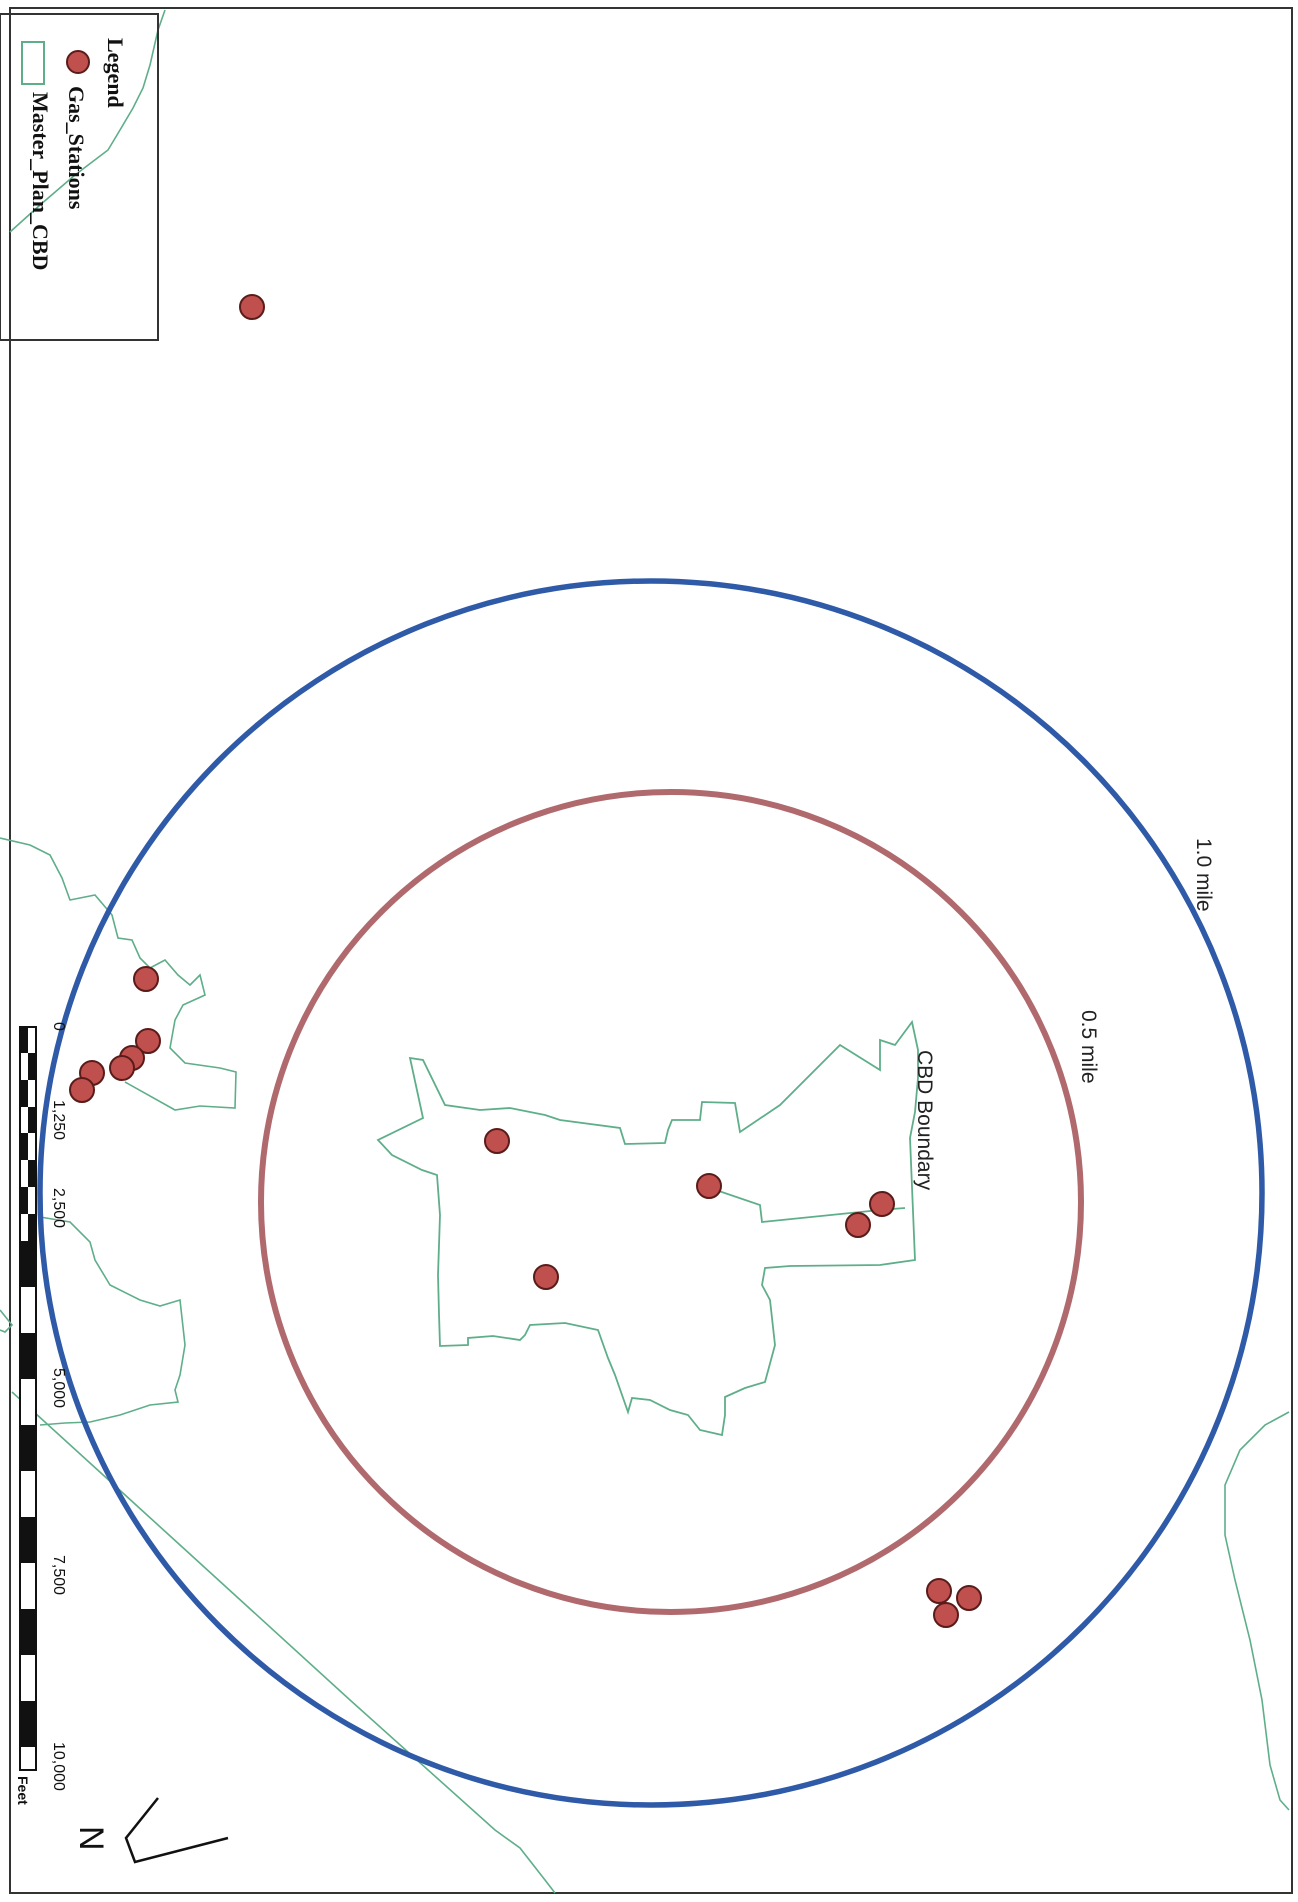 Image resolution: width=1298 pixels, height=1902 pixels. I want to click on legend-gas-station-symbol, so click(78, 62).